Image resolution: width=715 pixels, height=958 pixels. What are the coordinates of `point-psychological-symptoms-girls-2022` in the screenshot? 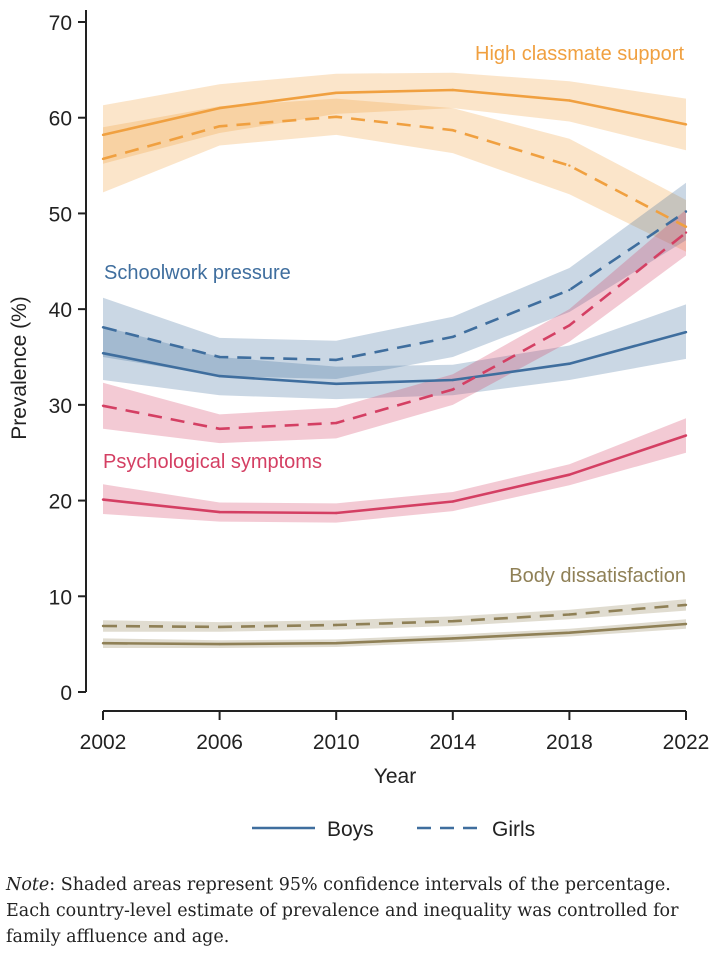 It's located at (686, 232).